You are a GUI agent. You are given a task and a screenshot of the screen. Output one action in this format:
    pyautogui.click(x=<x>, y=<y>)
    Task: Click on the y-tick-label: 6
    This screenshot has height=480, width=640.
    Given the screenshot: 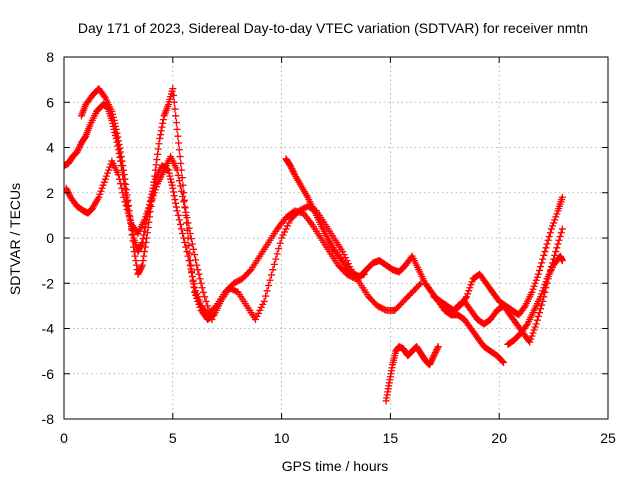 What is the action you would take?
    pyautogui.click(x=50, y=102)
    